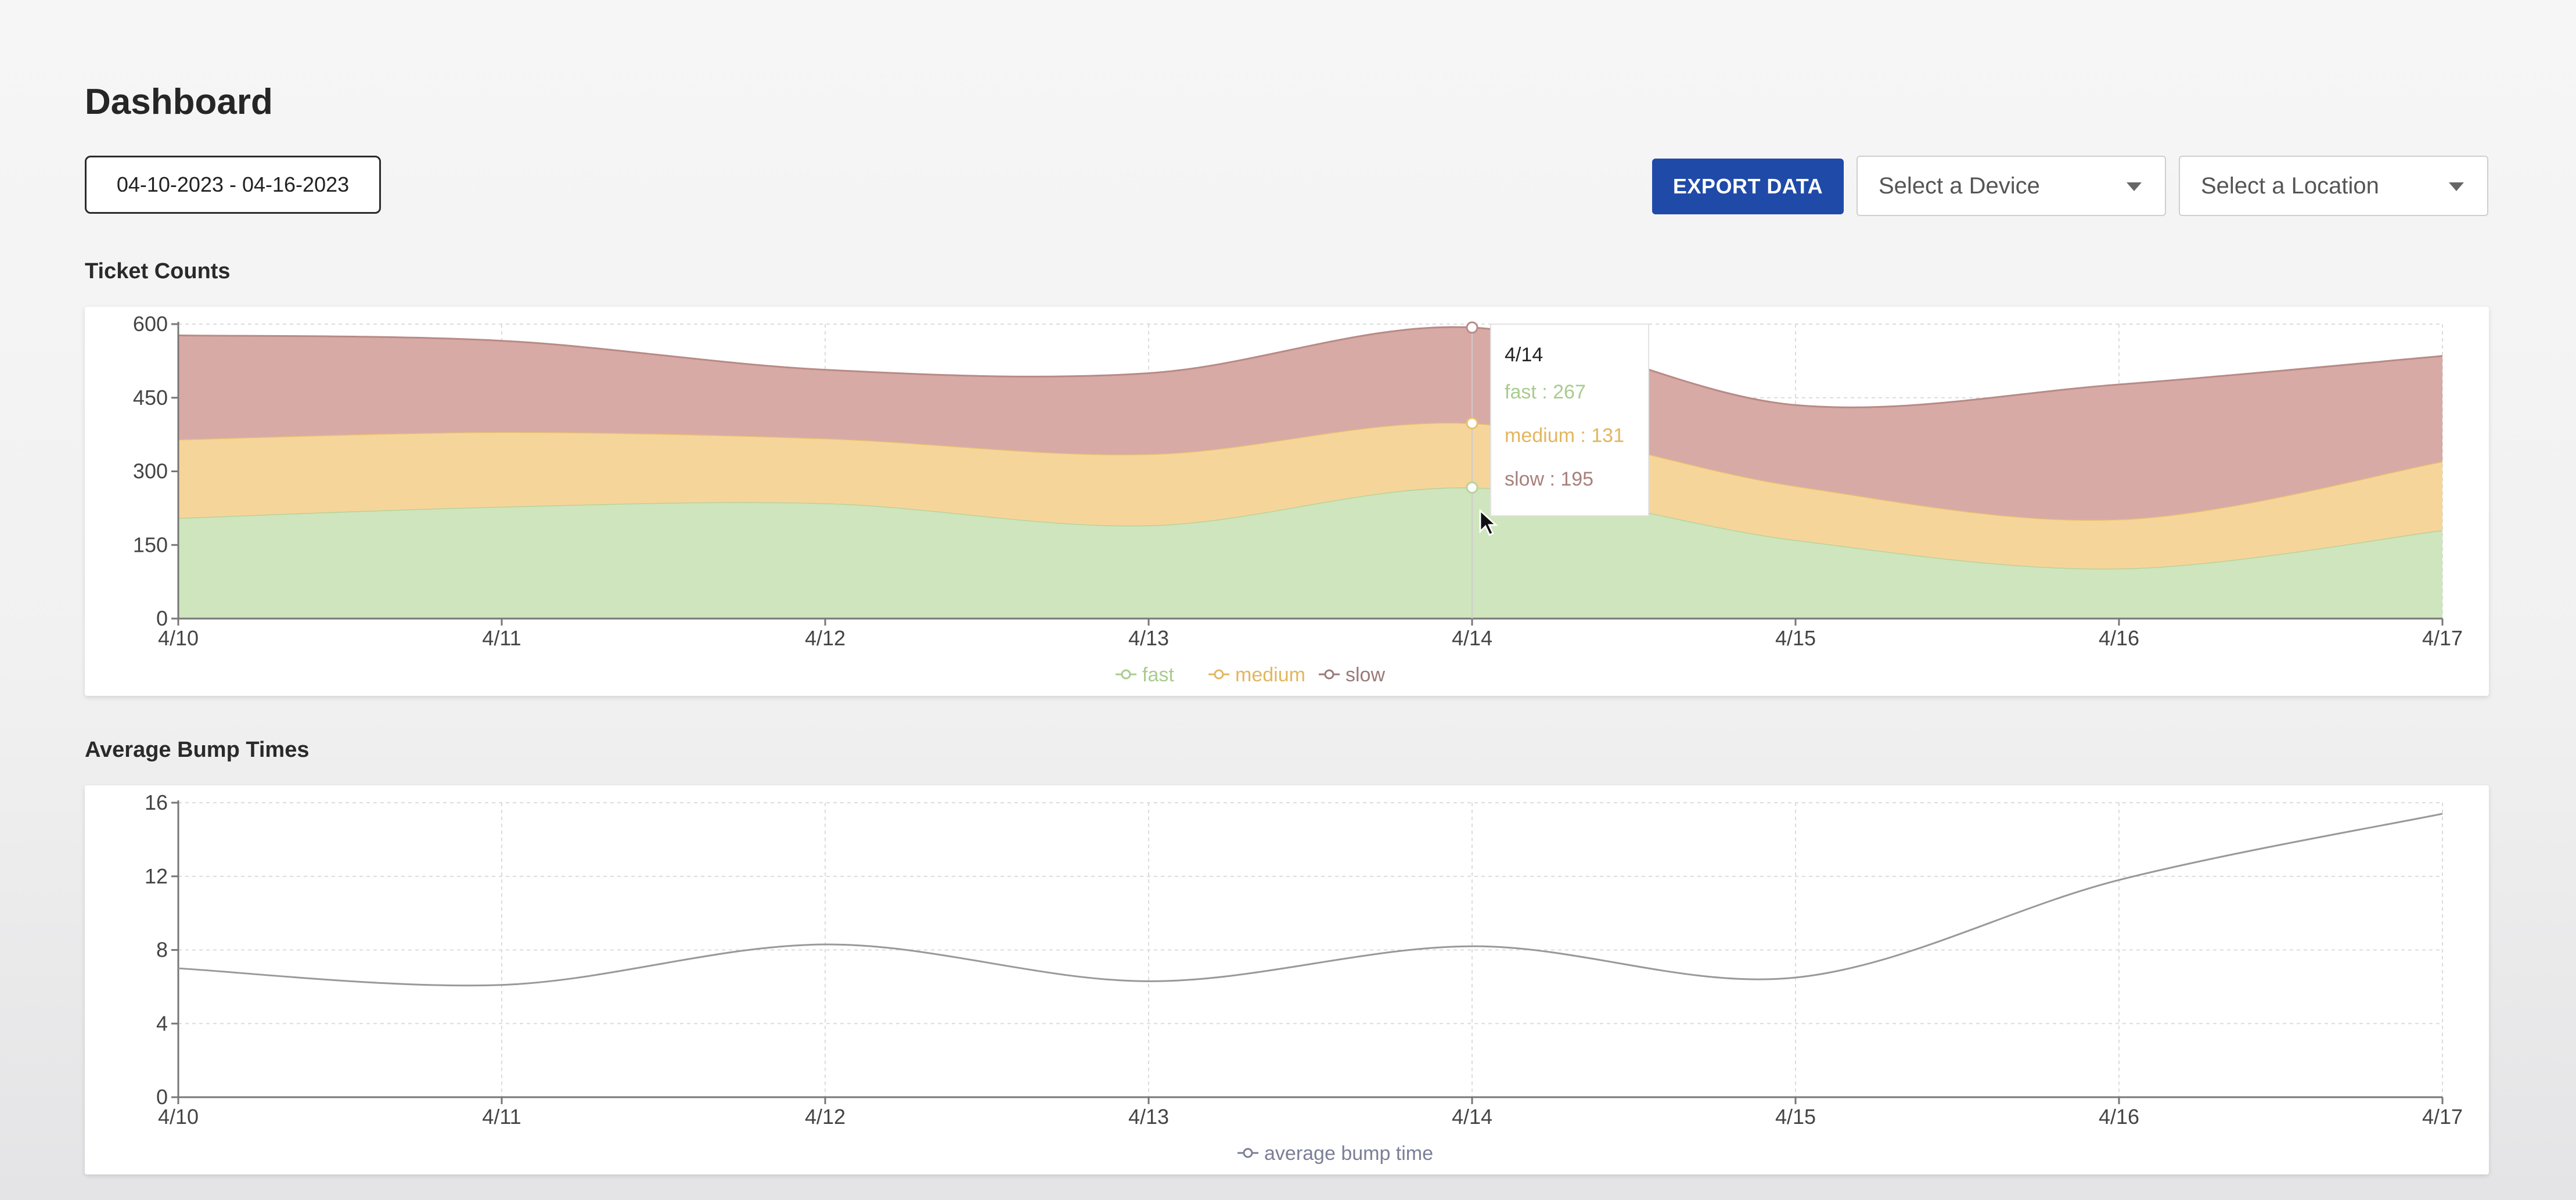 This screenshot has width=2576, height=1200. I want to click on y-tick-label: 150, so click(150, 544).